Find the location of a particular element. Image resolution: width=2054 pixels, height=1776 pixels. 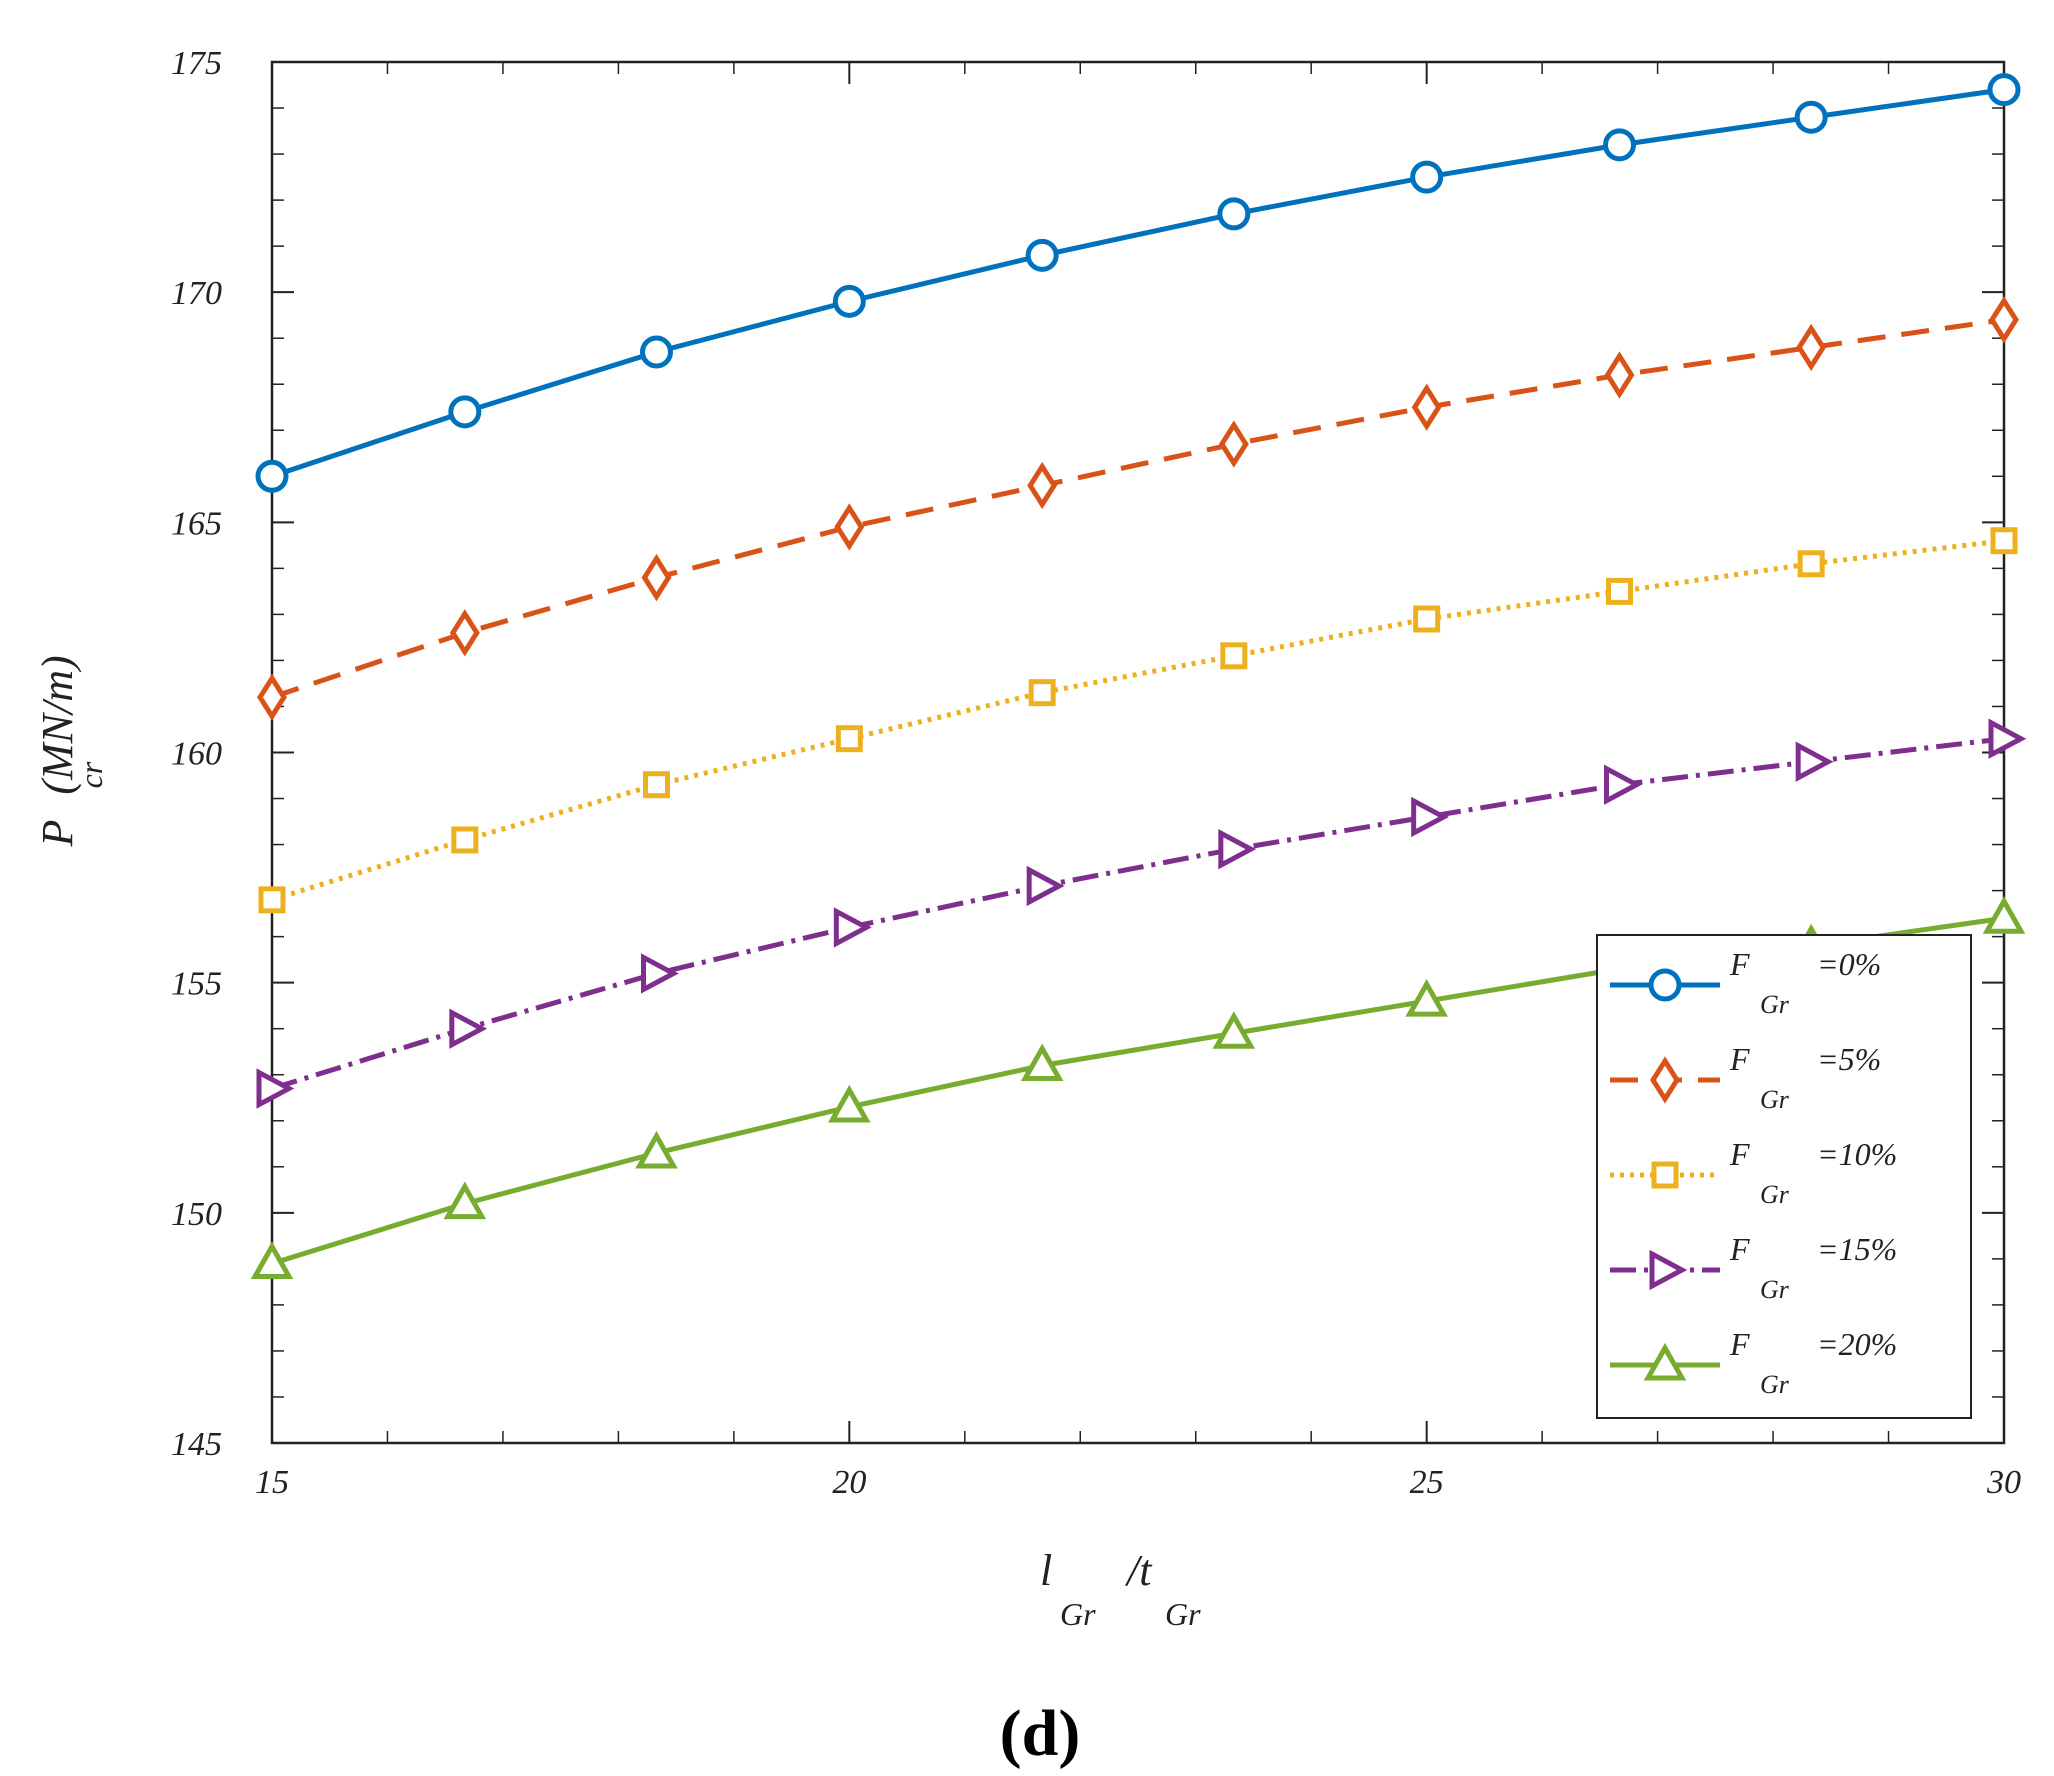

legend-entry: F Gr =15% is located at coordinates (1753, 1267).